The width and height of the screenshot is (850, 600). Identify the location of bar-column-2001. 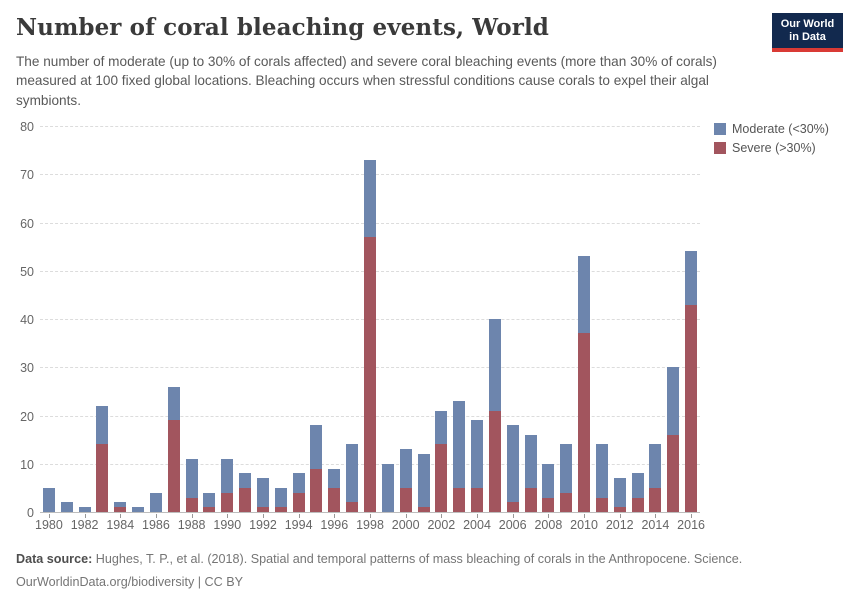
(424, 319).